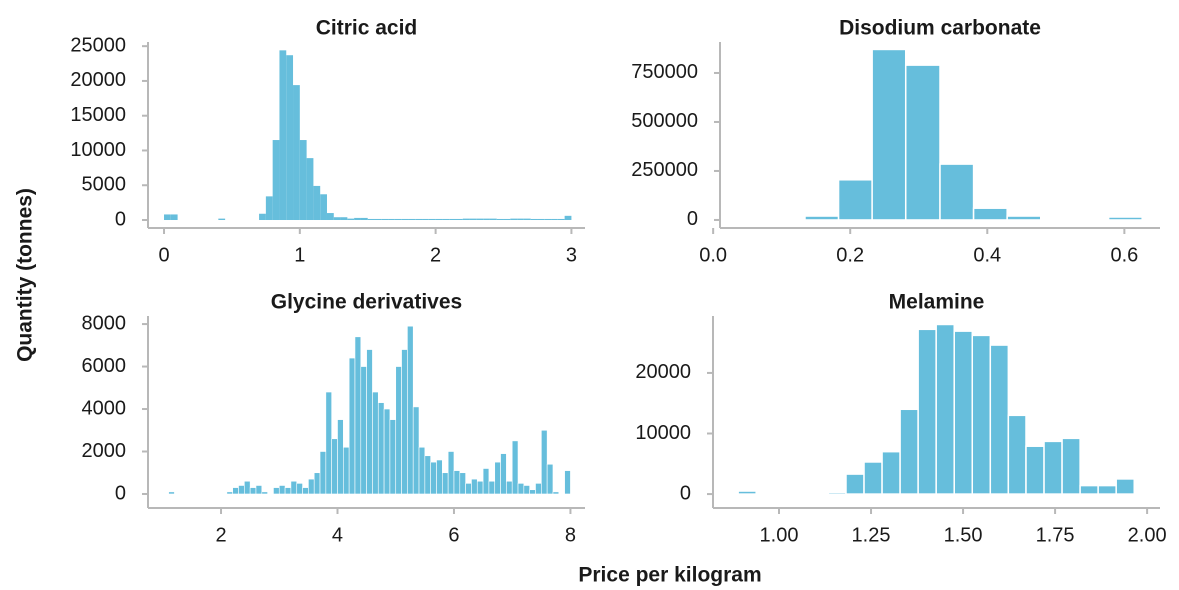 This screenshot has height=590, width=1179. What do you see at coordinates (570, 535) in the screenshot?
I see `x-tick-label: 8` at bounding box center [570, 535].